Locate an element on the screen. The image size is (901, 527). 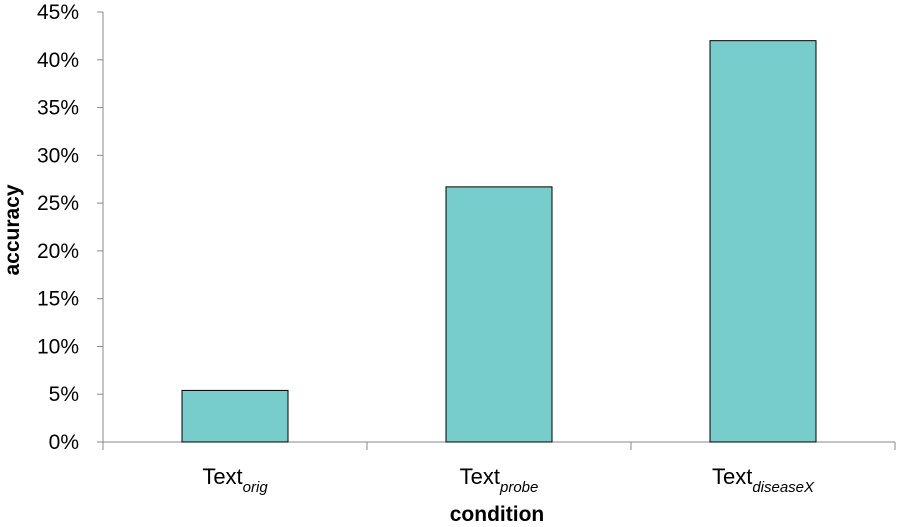
y-tick-label: 45% is located at coordinates (58, 12).